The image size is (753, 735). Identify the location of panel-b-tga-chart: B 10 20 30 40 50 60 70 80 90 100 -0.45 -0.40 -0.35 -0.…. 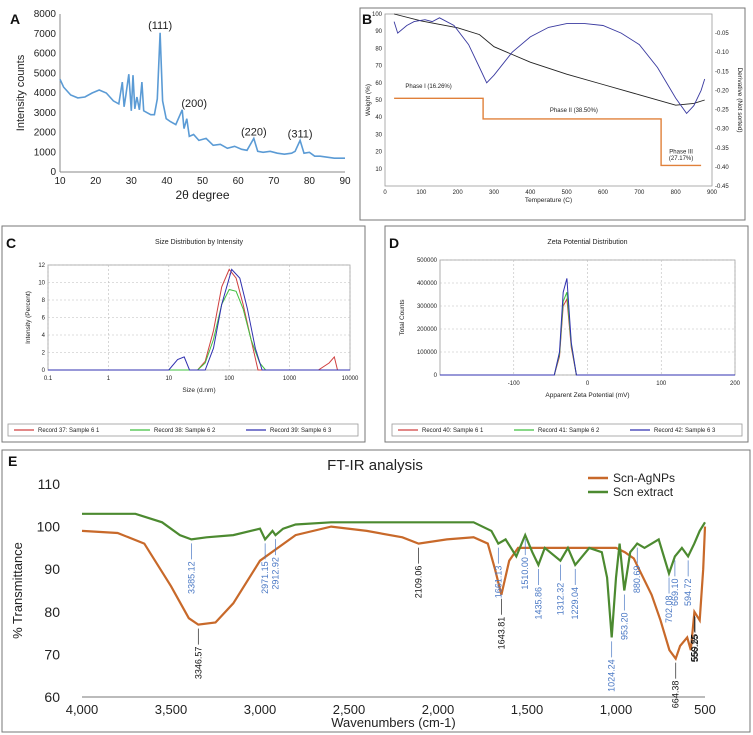
(552, 114).